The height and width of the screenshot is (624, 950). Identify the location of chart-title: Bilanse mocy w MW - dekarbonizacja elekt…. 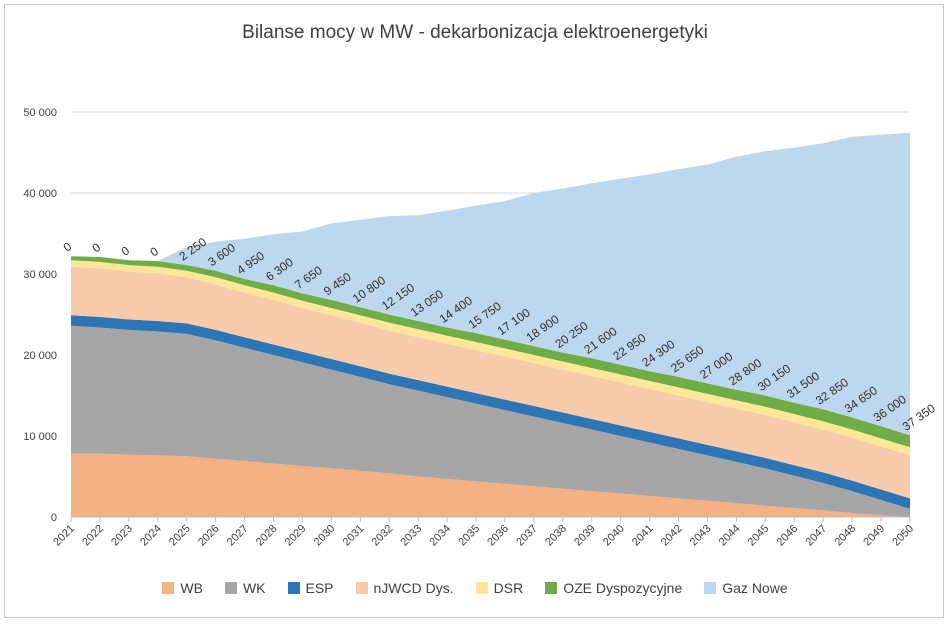
(475, 32).